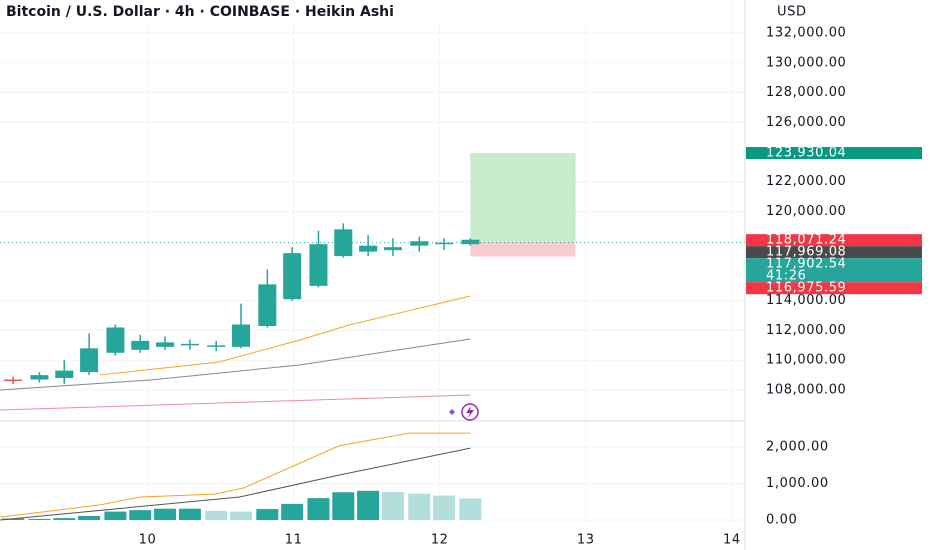 The width and height of the screenshot is (932, 550). Describe the element at coordinates (294, 540) in the screenshot. I see `x-tick-label: 11` at that location.